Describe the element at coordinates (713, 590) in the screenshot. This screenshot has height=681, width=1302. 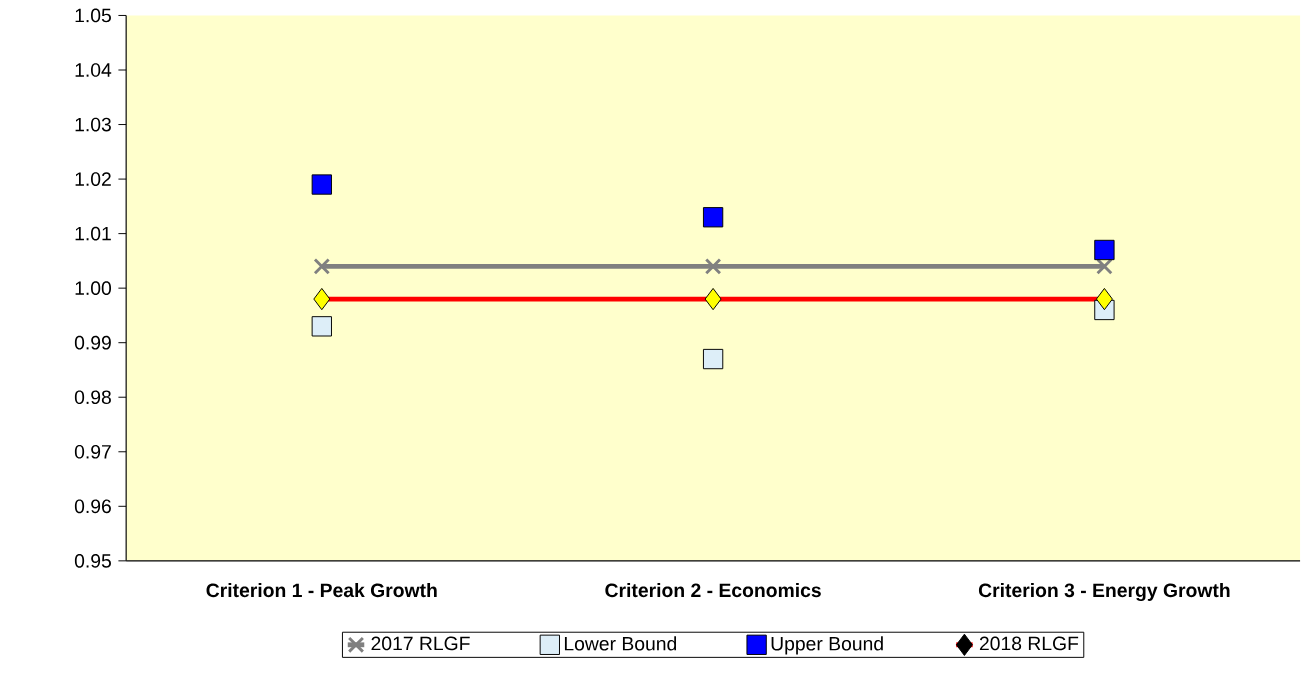
I see `x-tick-label: Criterion 2 - Economics` at that location.